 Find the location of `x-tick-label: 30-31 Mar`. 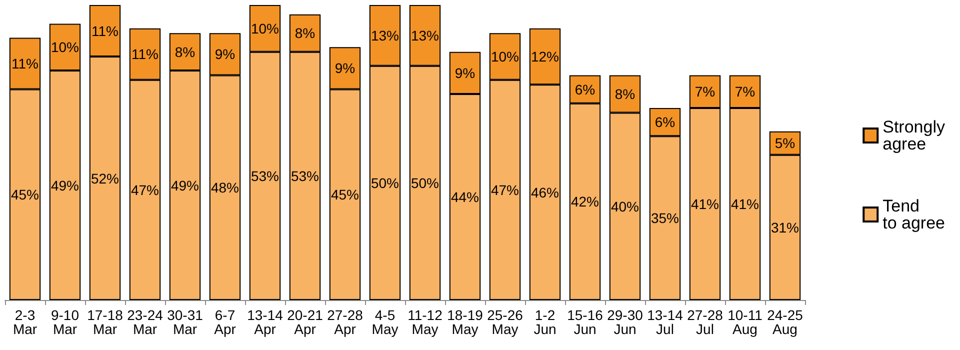

x-tick-label: 30-31 Mar is located at coordinates (185, 322).